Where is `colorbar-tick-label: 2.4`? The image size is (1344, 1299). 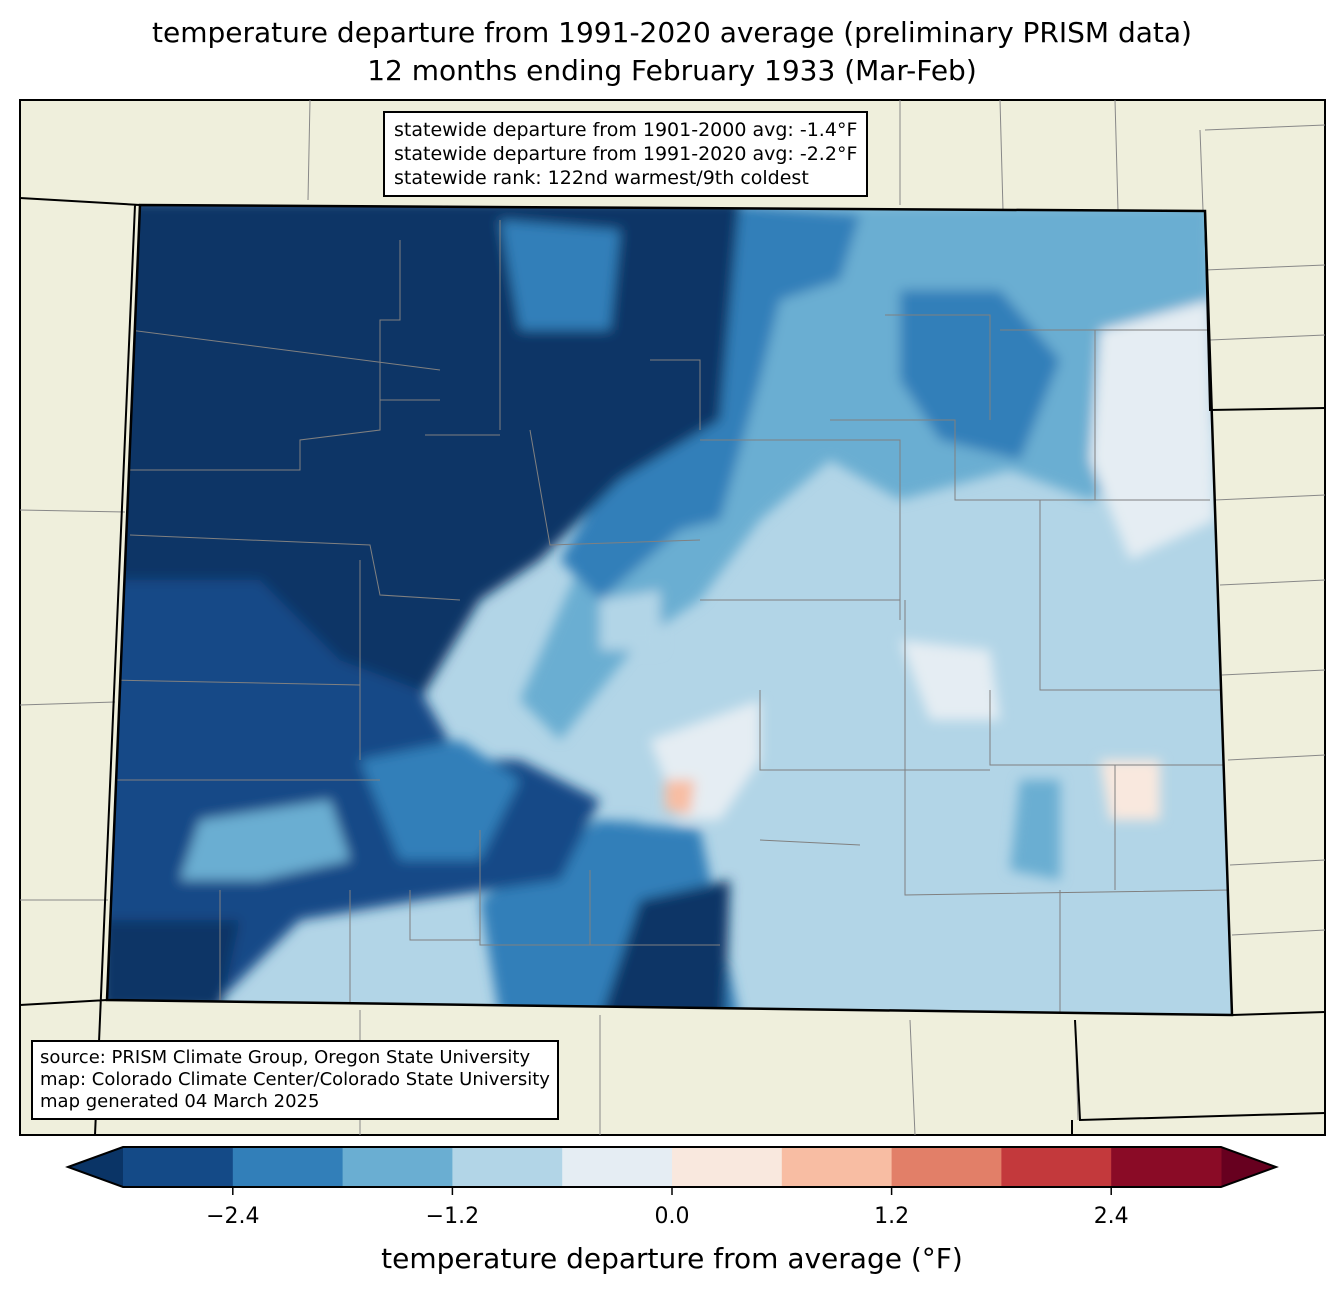 colorbar-tick-label: 2.4 is located at coordinates (1111, 1216).